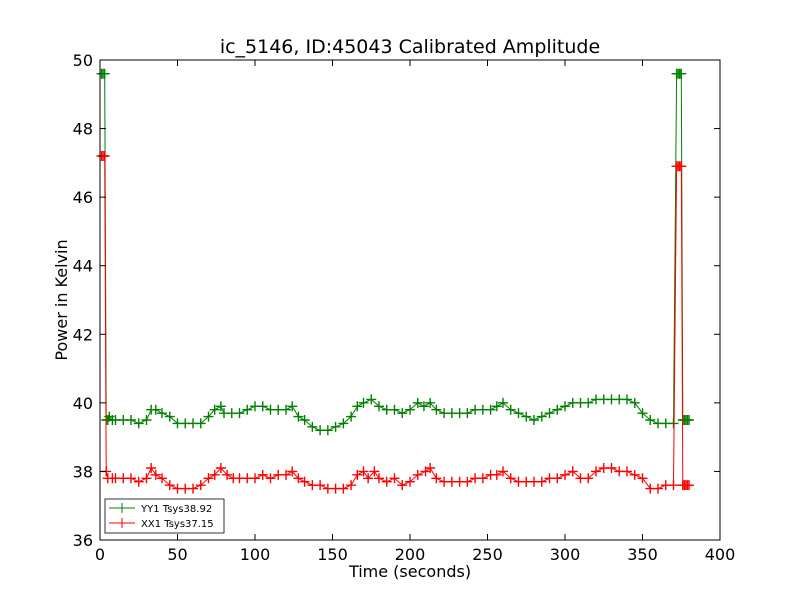 The height and width of the screenshot is (600, 800). What do you see at coordinates (176, 509) in the screenshot?
I see `legend-label-yy1: YY1 Tsys38.92` at bounding box center [176, 509].